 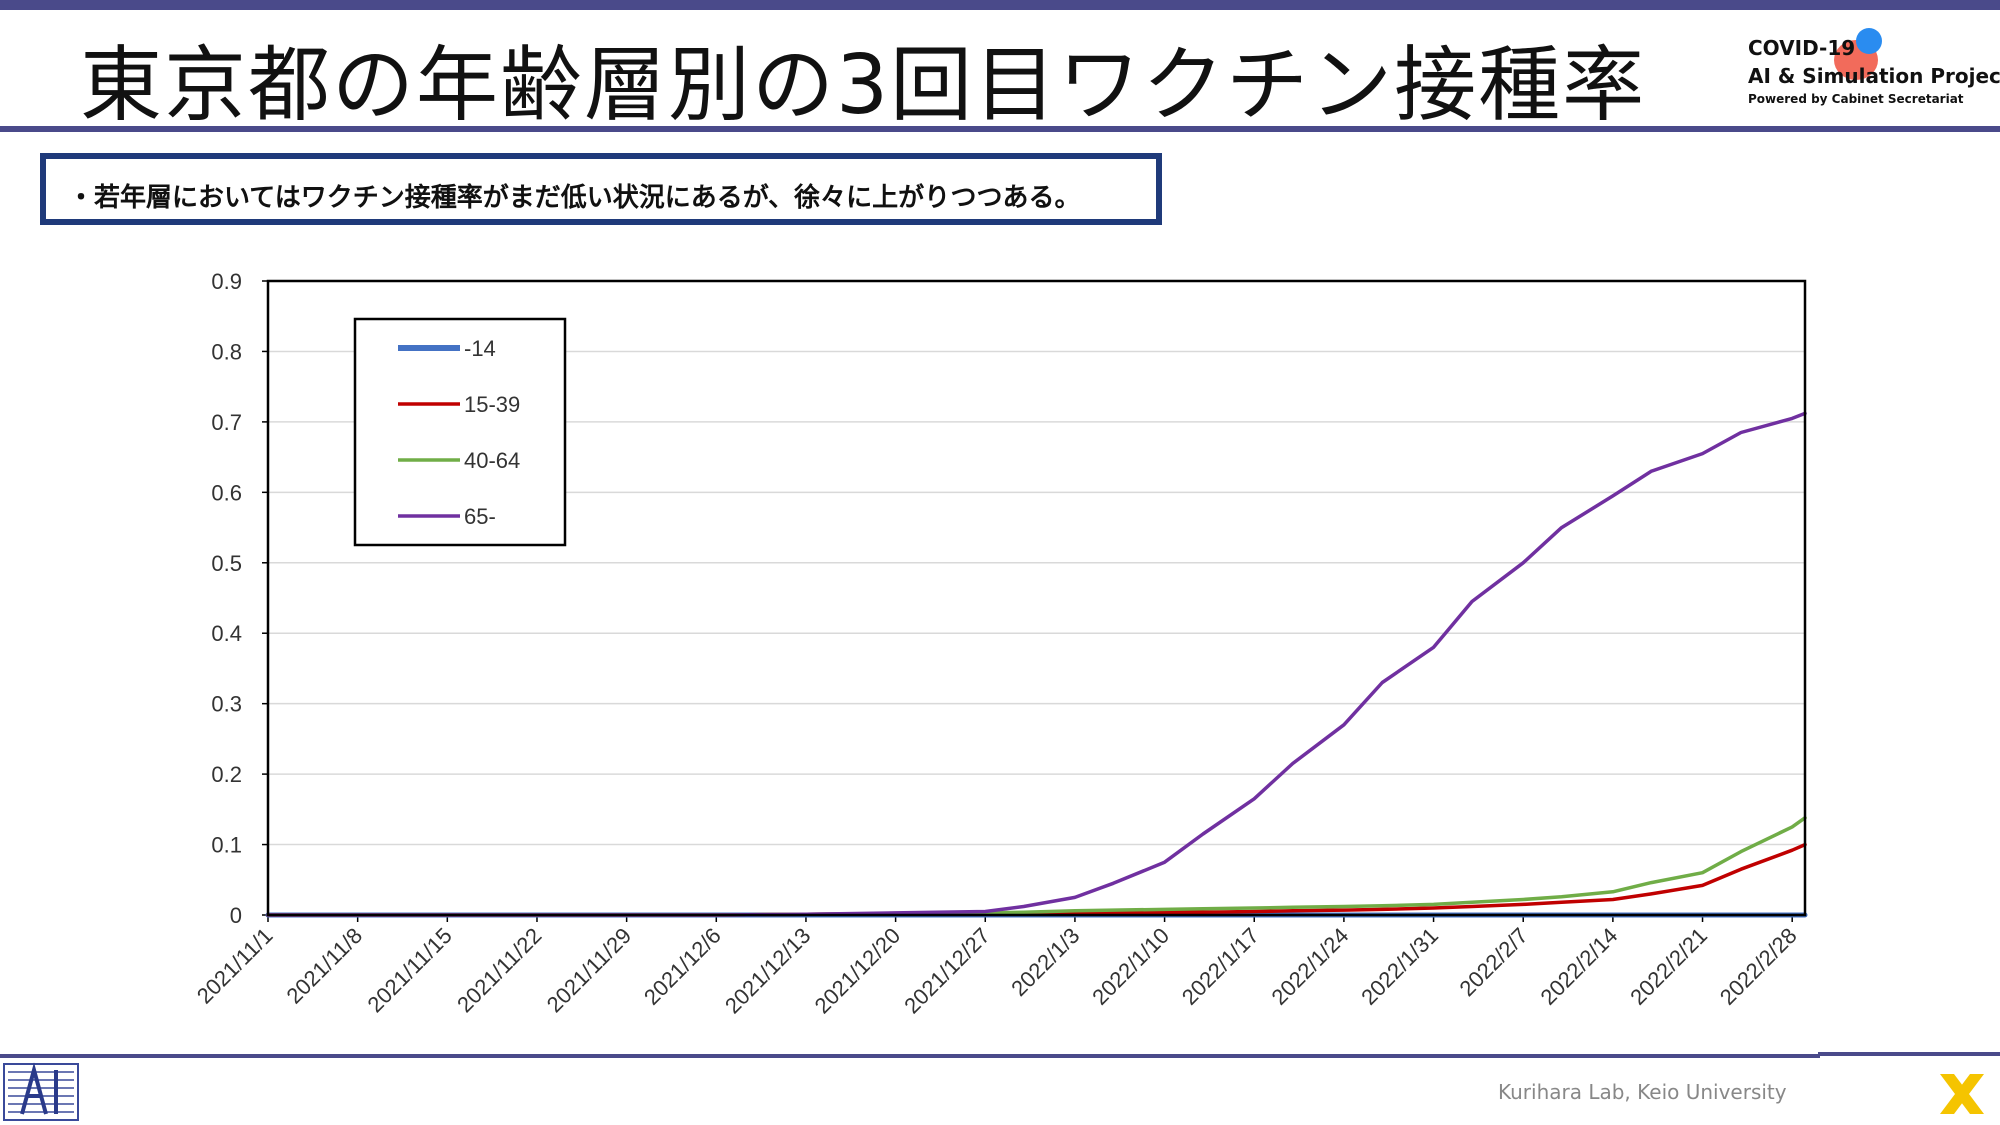 I want to click on x-tick-label: 2021/11/8, so click(x=324, y=966).